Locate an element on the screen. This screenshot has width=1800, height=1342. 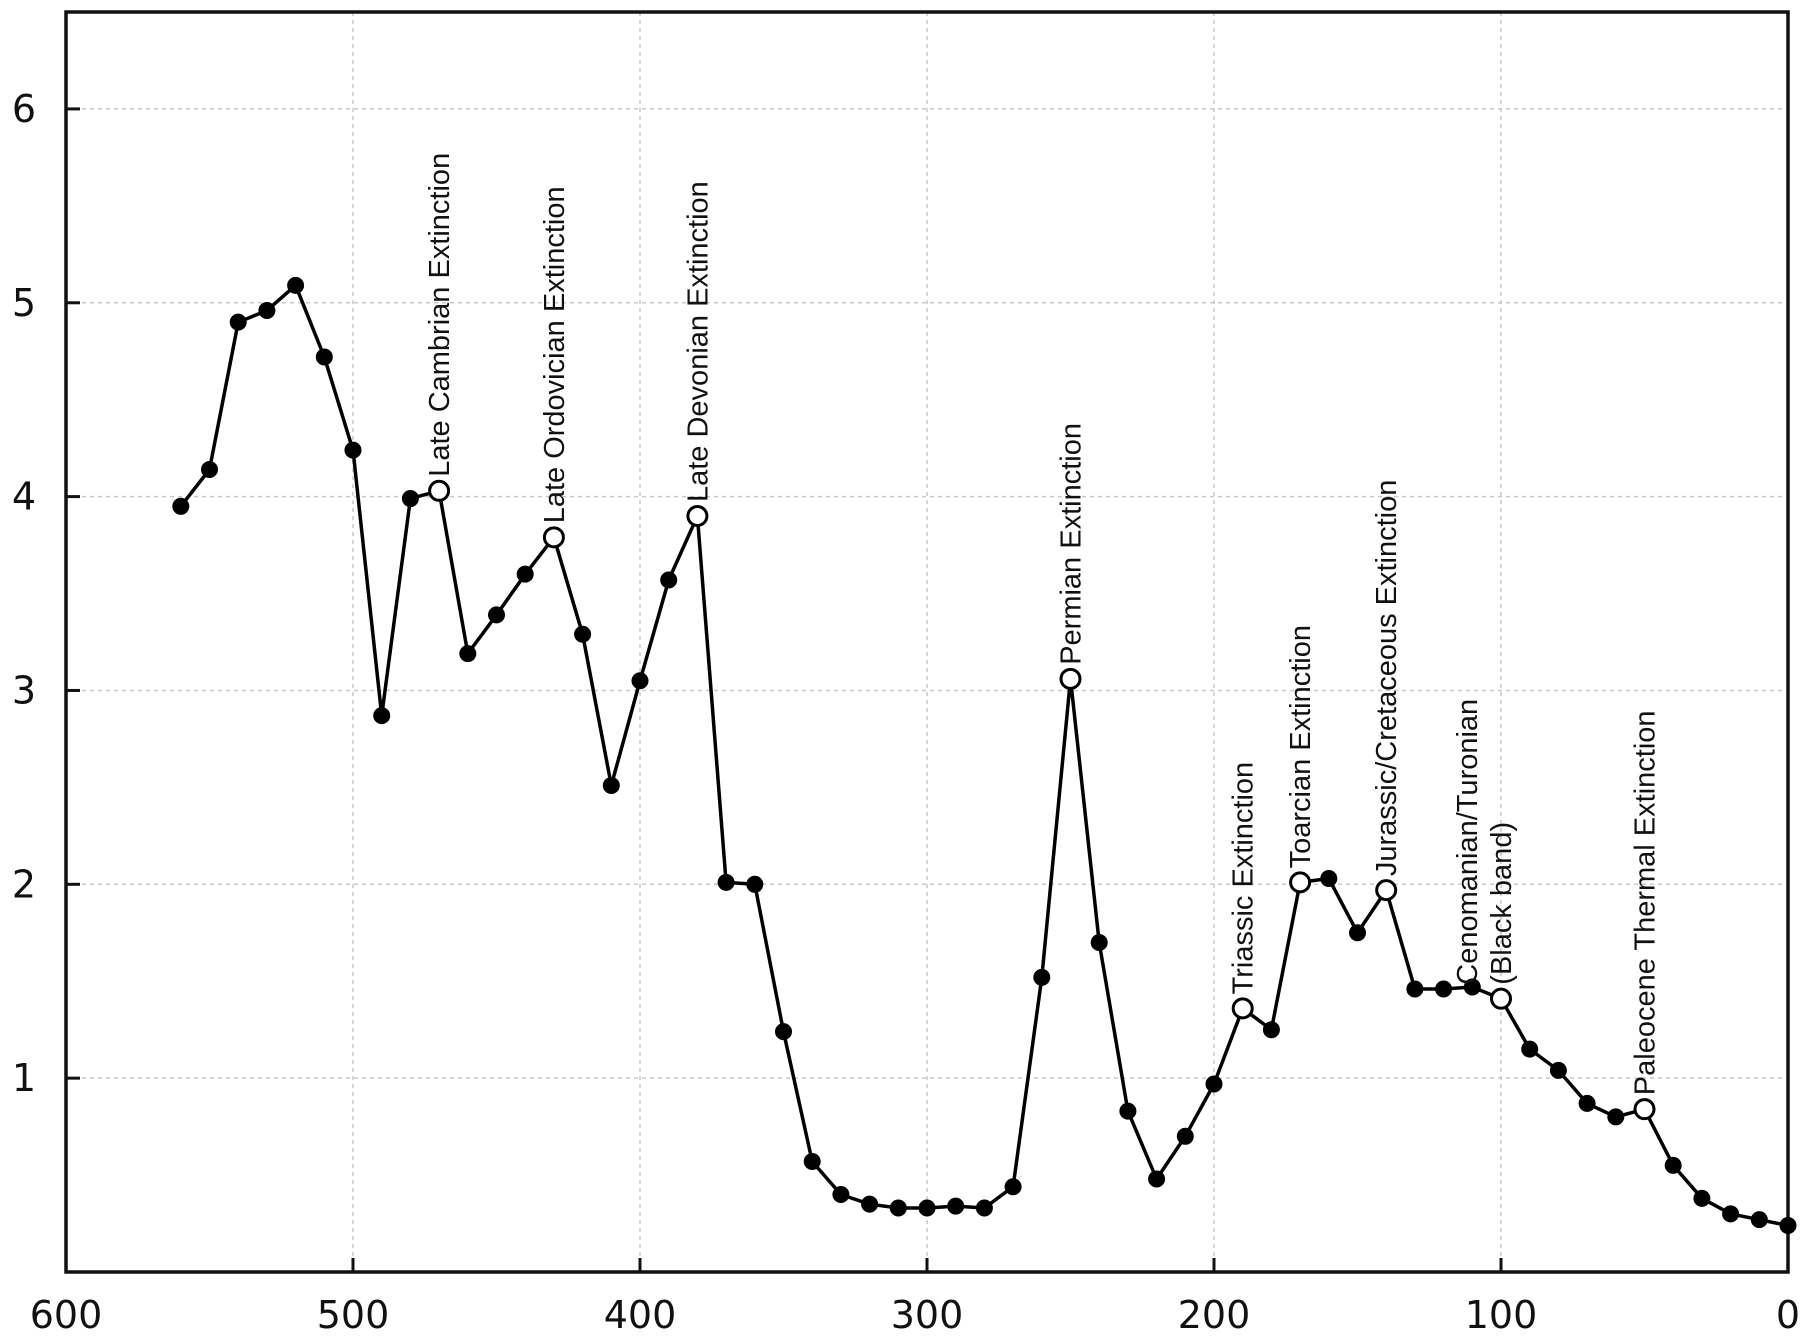
x-tick-label: 400 is located at coordinates (640, 1315).